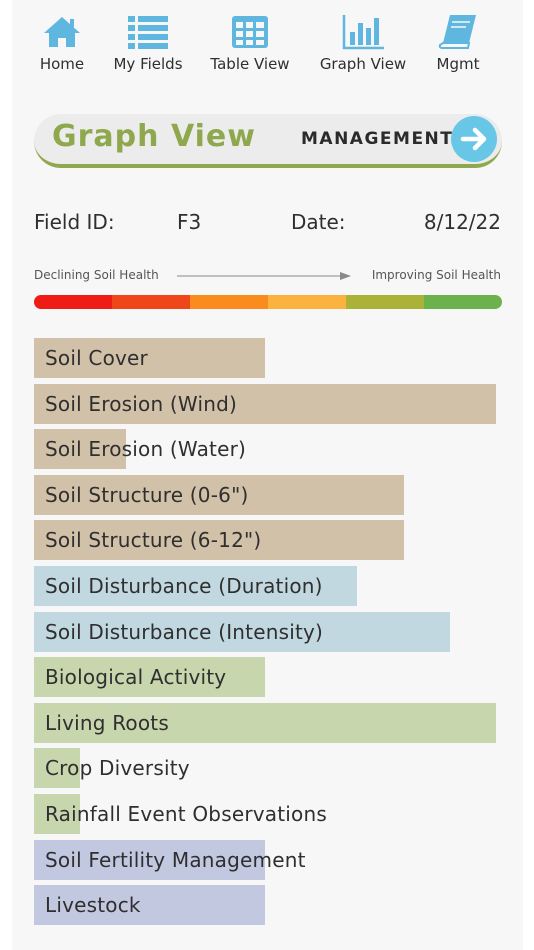 Image resolution: width=534 pixels, height=950 pixels. I want to click on nav-home: Home, so click(62, 46).